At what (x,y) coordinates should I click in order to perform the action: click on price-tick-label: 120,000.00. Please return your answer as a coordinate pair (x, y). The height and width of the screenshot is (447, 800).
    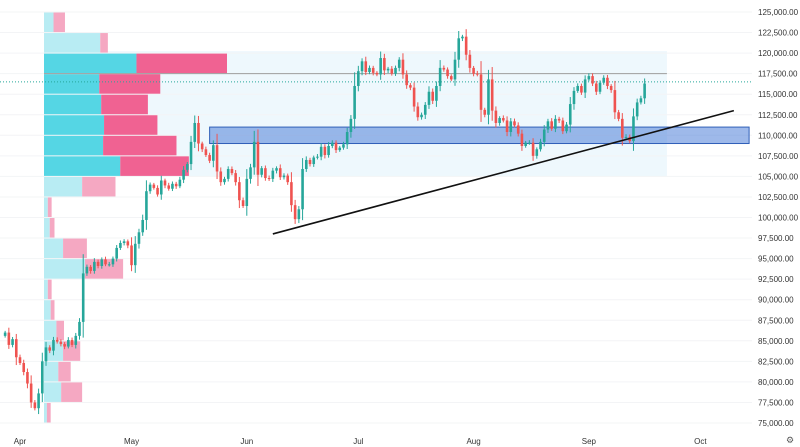
    Looking at the image, I should click on (778, 53).